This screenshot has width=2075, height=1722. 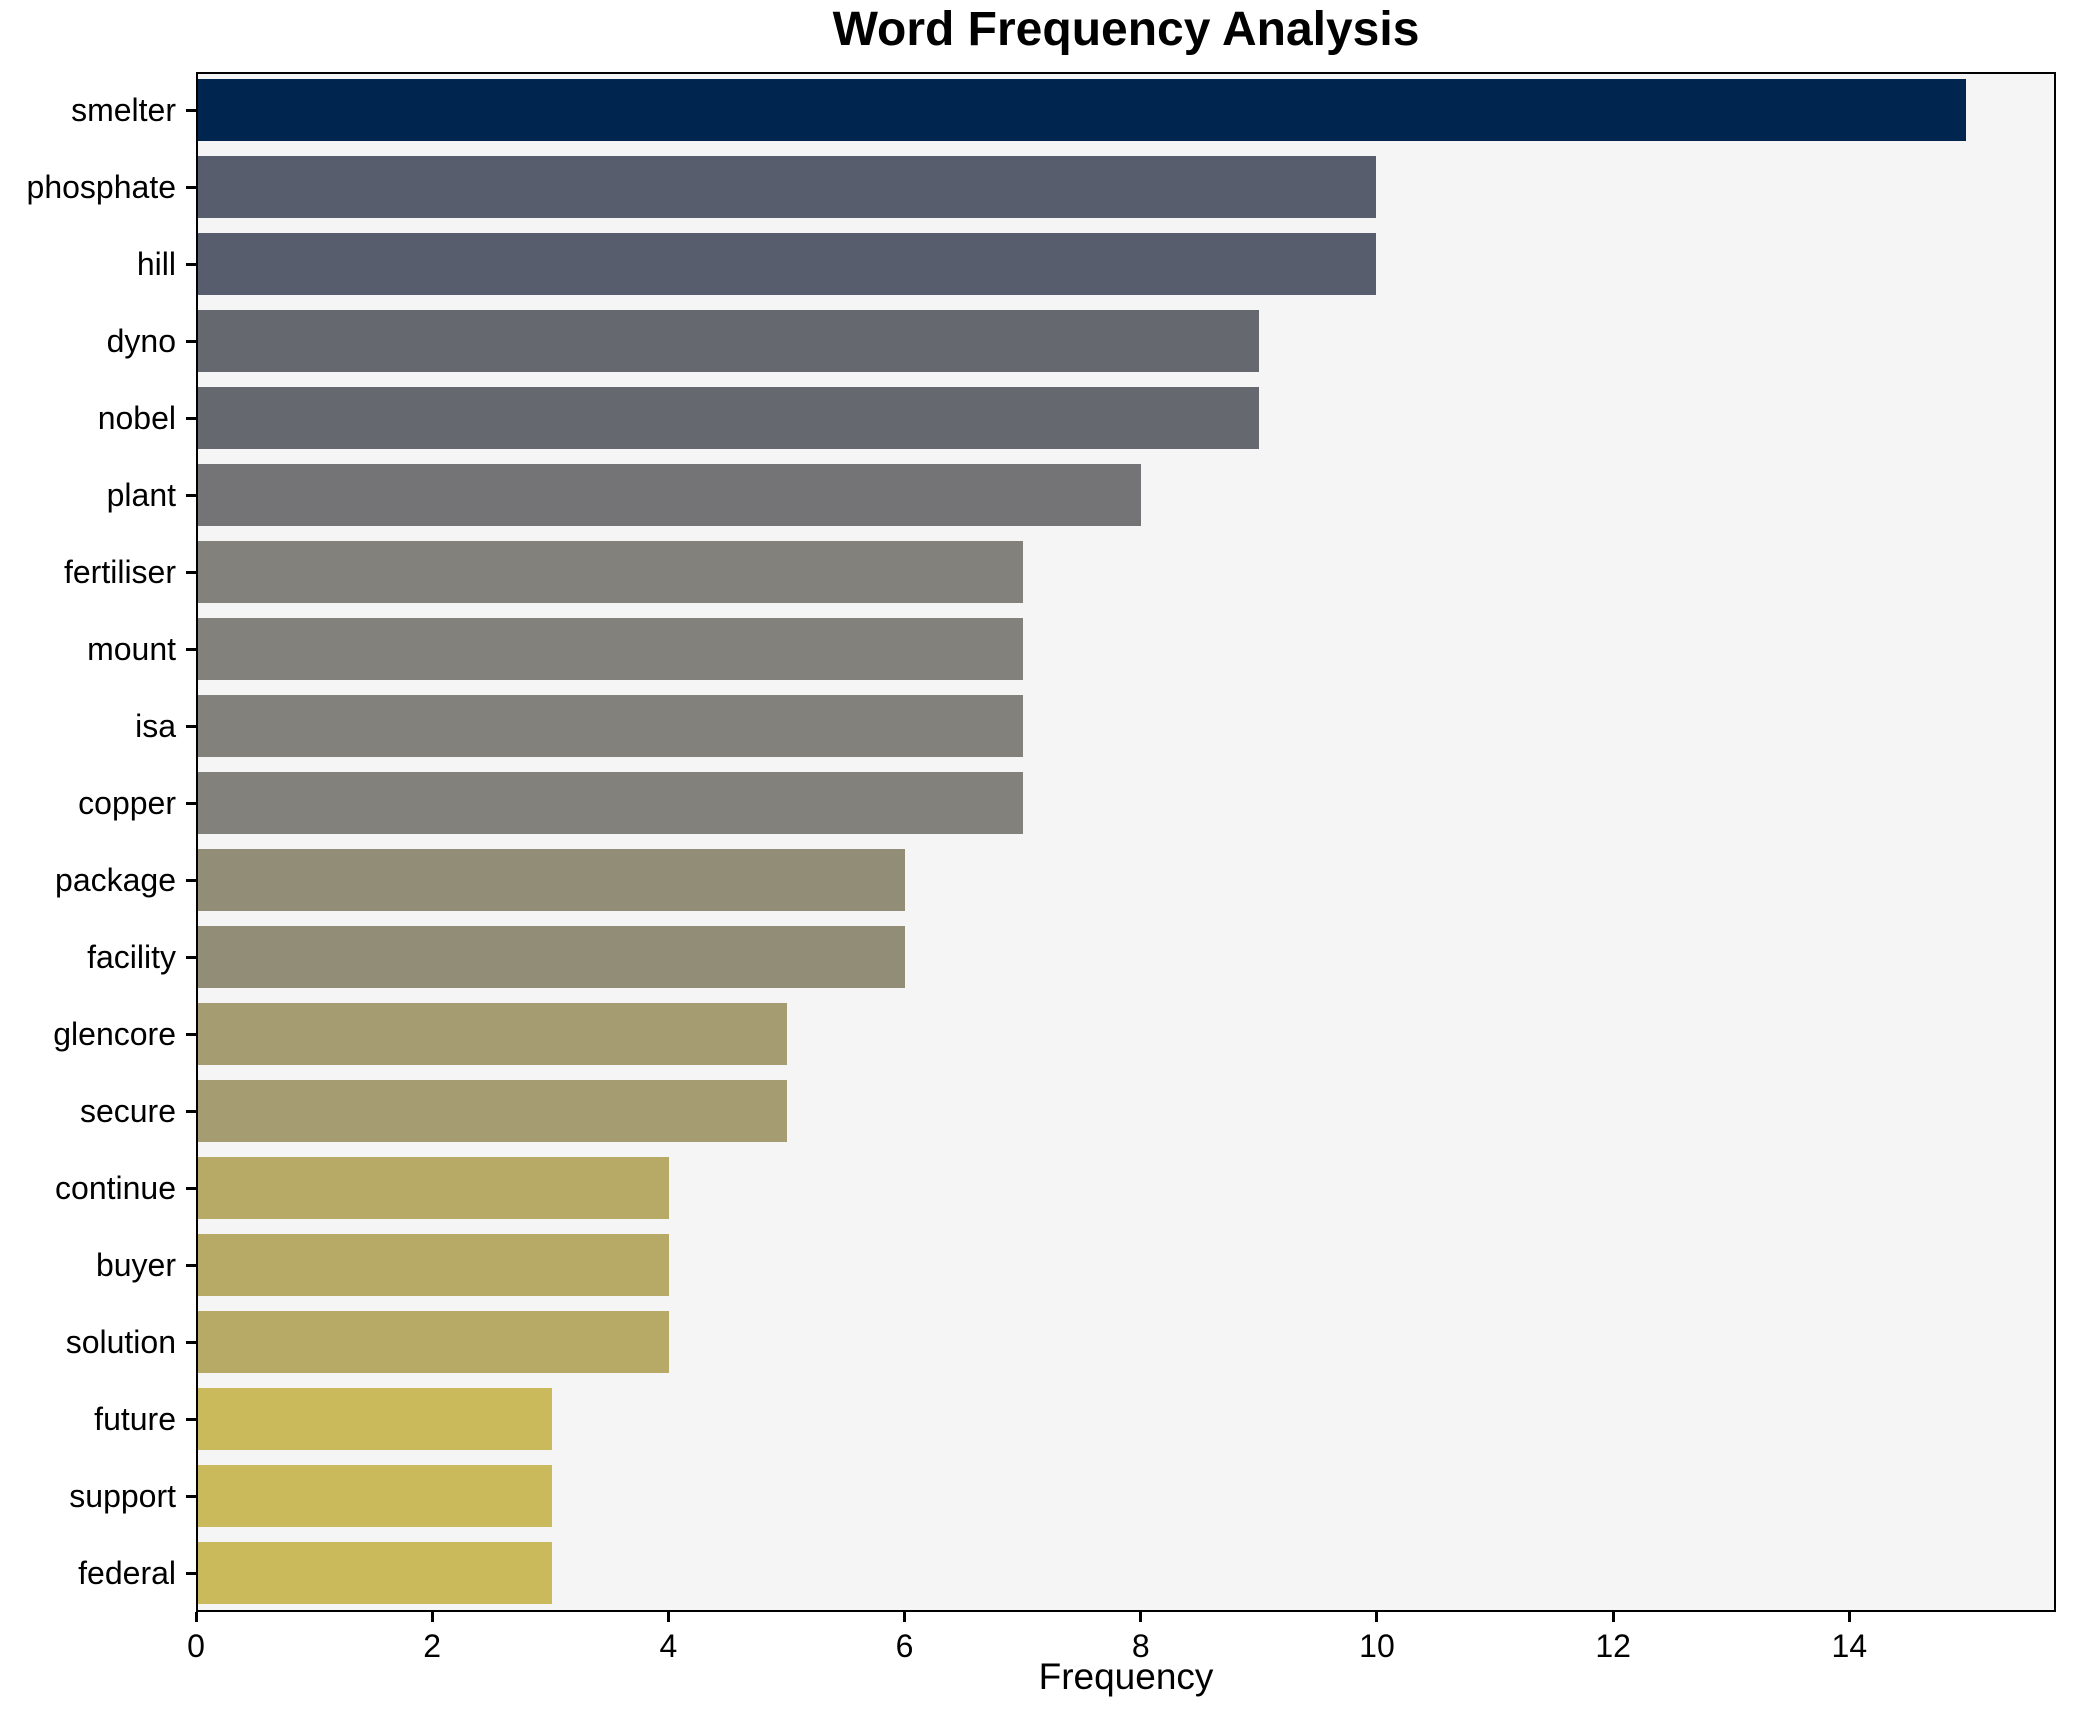 I want to click on chart-title: Word Frequency Analysis, so click(x=1126, y=29).